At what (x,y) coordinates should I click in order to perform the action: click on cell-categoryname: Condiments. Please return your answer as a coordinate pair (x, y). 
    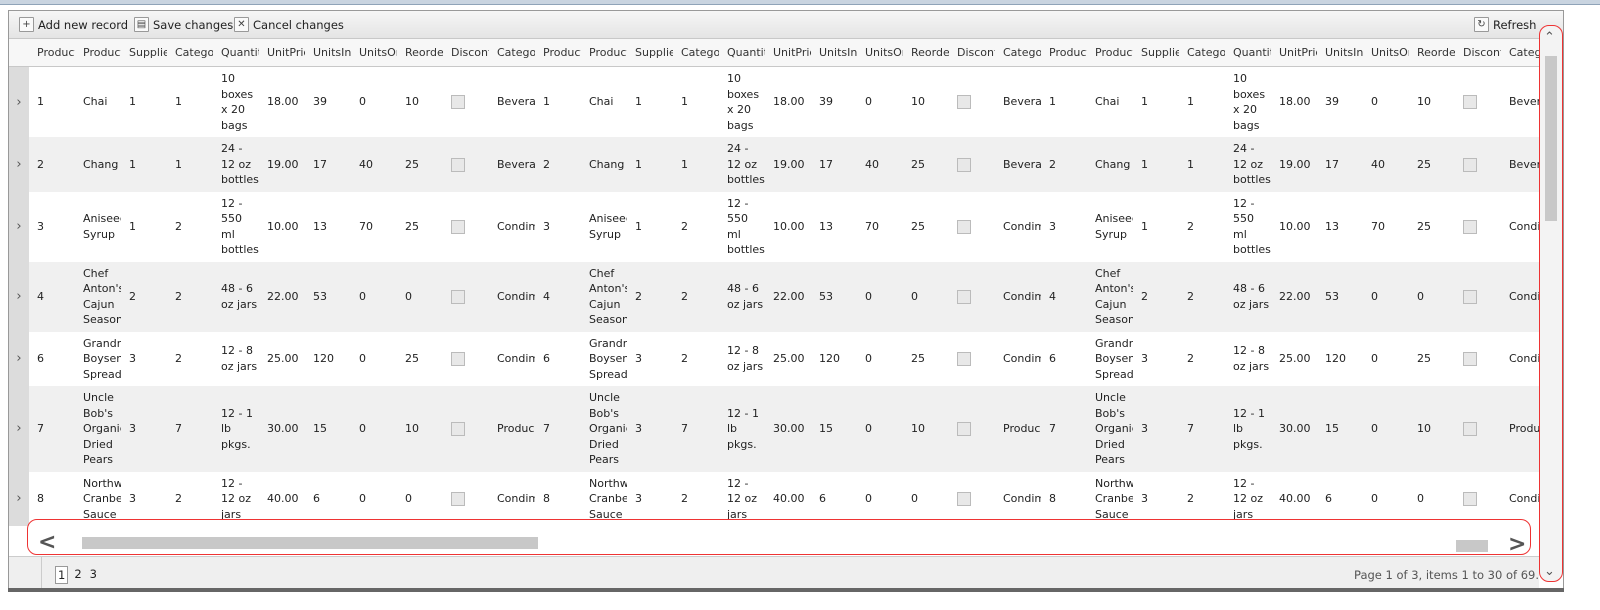
    Looking at the image, I should click on (1022, 226).